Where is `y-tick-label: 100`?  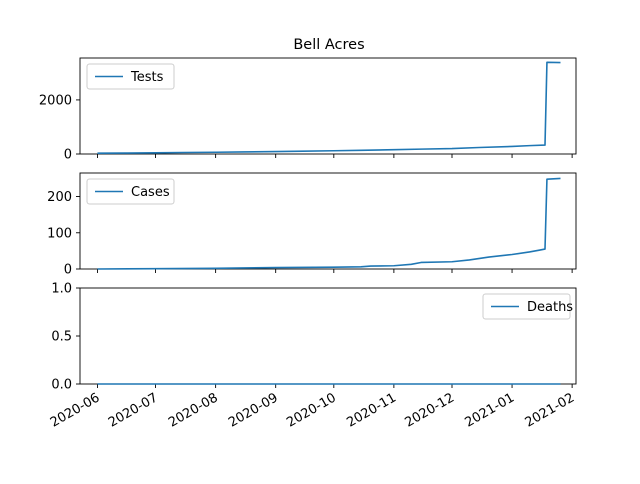 y-tick-label: 100 is located at coordinates (59, 233).